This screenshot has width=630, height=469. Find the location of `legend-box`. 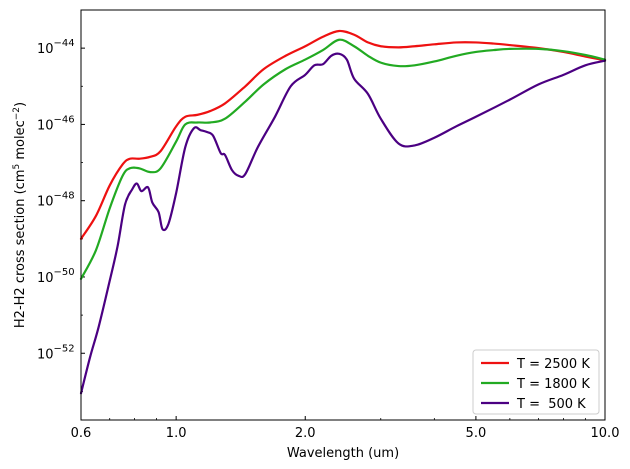

legend-box is located at coordinates (536, 382).